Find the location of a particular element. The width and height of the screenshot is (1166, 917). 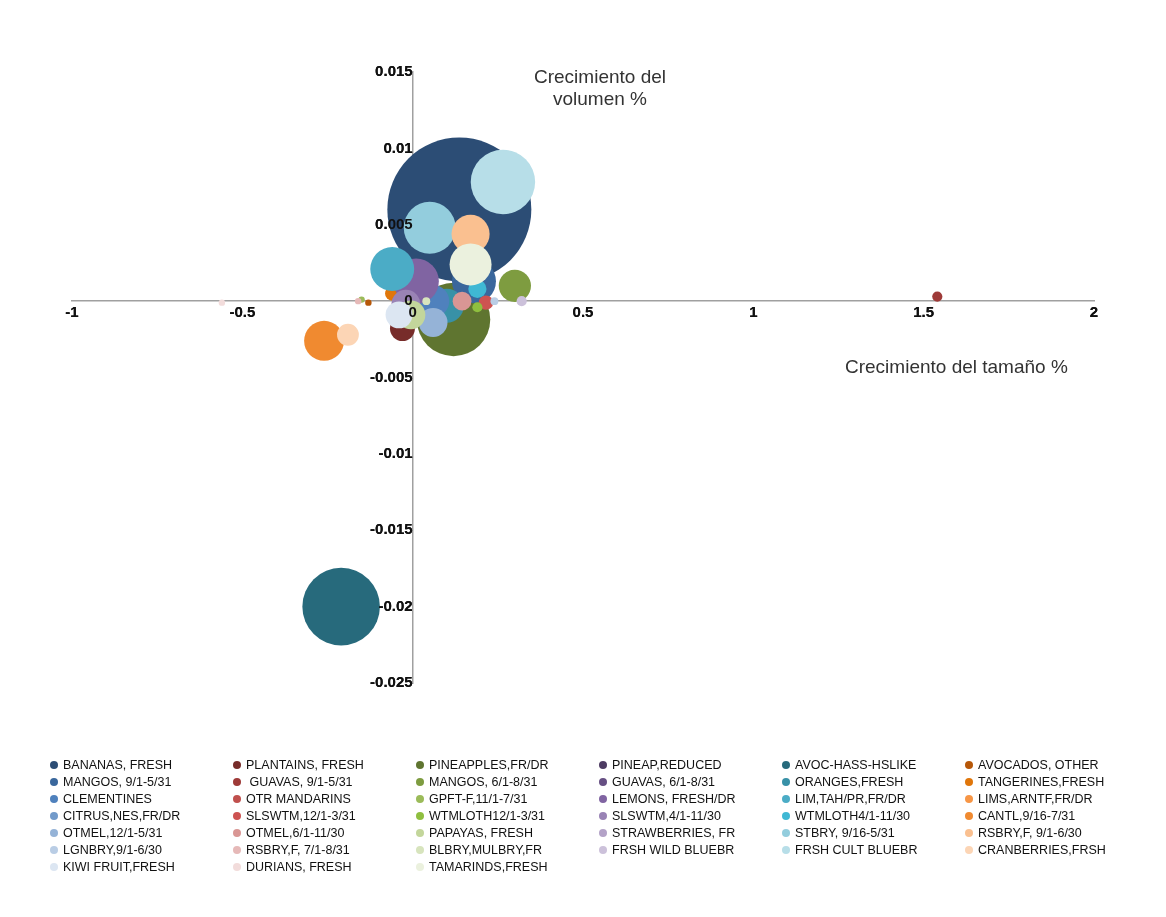

legend-label: TAMARINDS,FRESH is located at coordinates (488, 867).